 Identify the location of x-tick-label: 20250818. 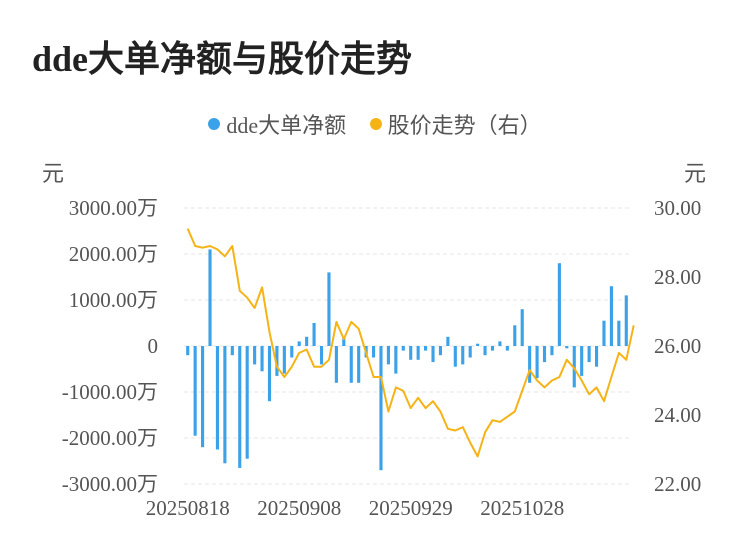
(188, 508).